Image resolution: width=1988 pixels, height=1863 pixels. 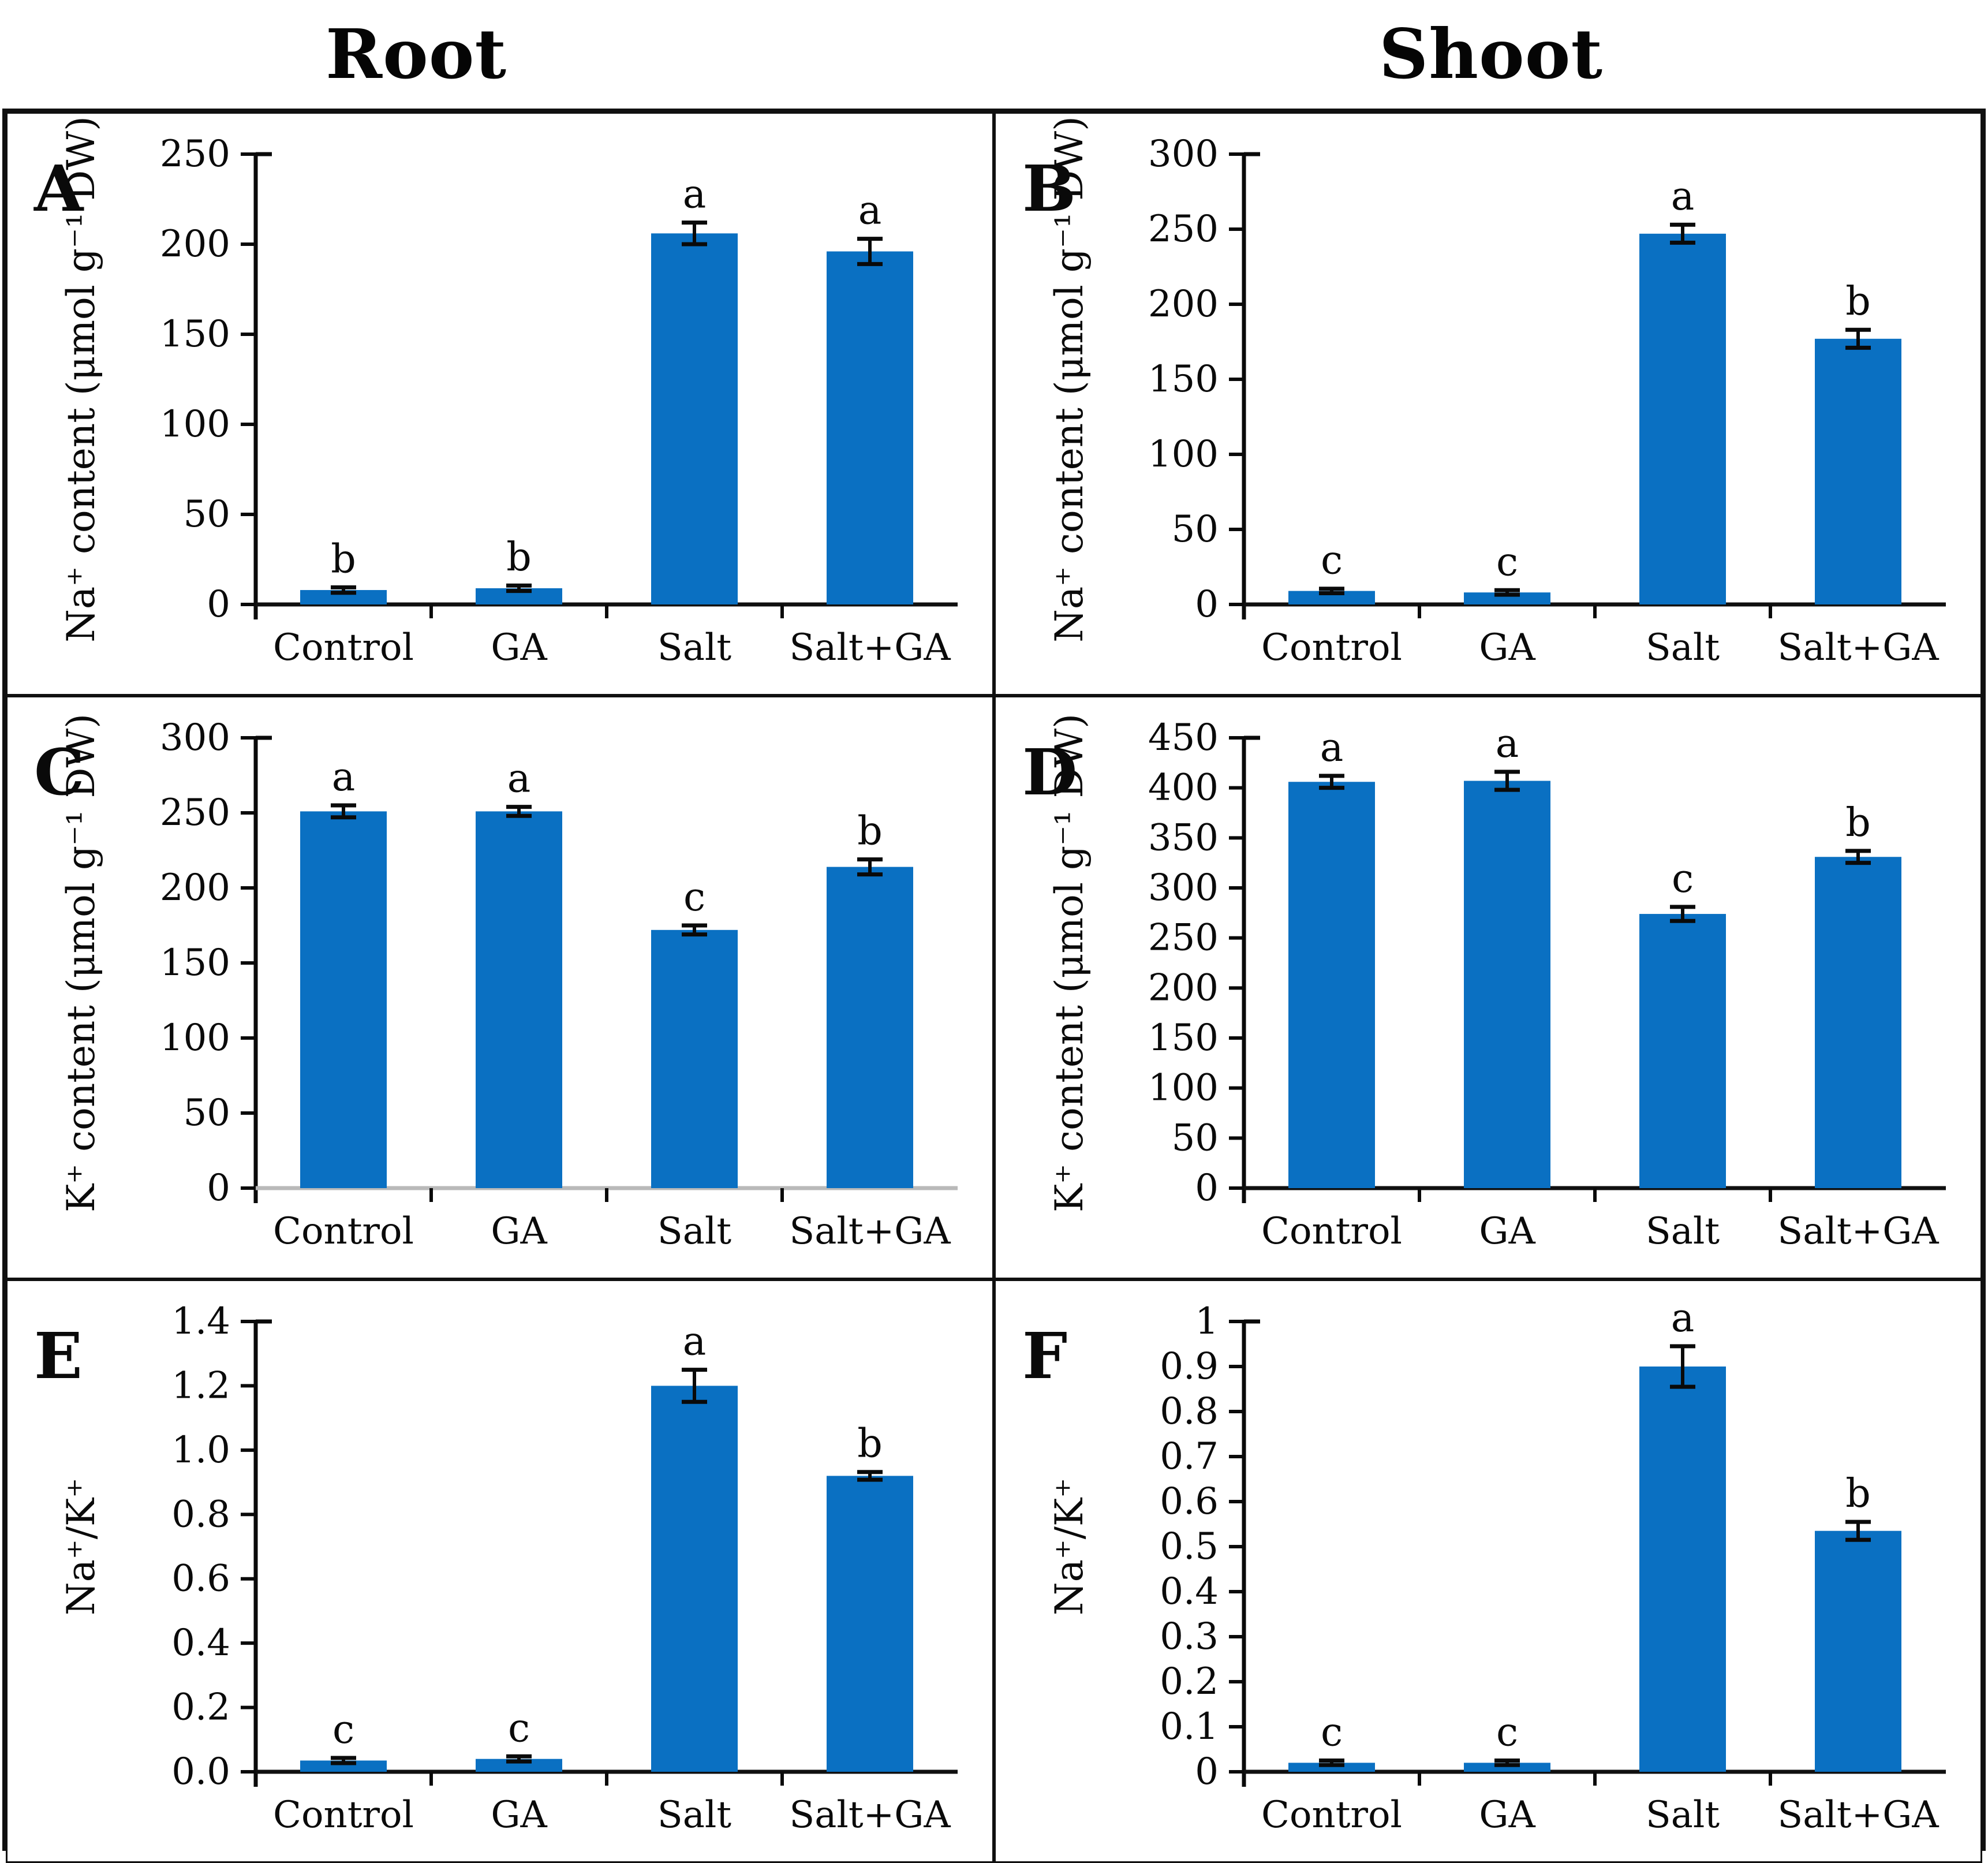 What do you see at coordinates (1189, 1457) in the screenshot?
I see `y-tick-label: 0.7` at bounding box center [1189, 1457].